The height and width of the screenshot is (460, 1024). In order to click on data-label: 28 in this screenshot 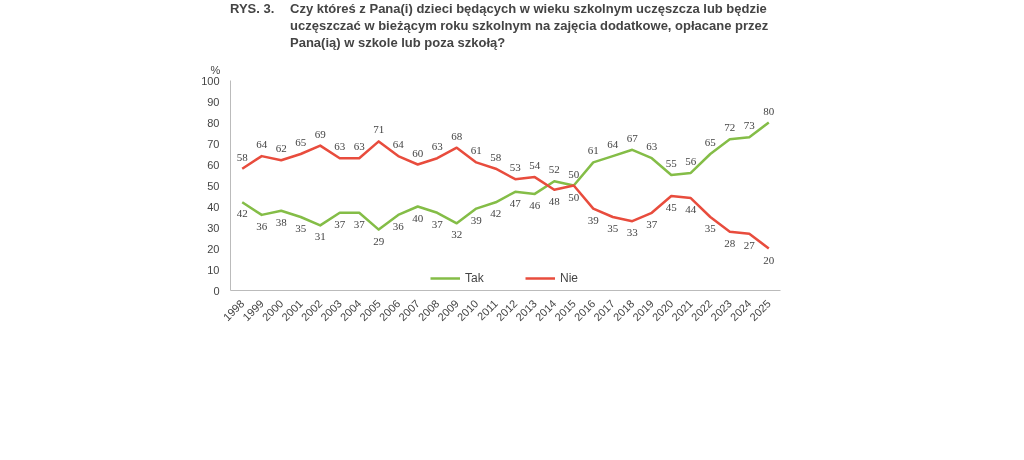, I will do `click(730, 242)`.